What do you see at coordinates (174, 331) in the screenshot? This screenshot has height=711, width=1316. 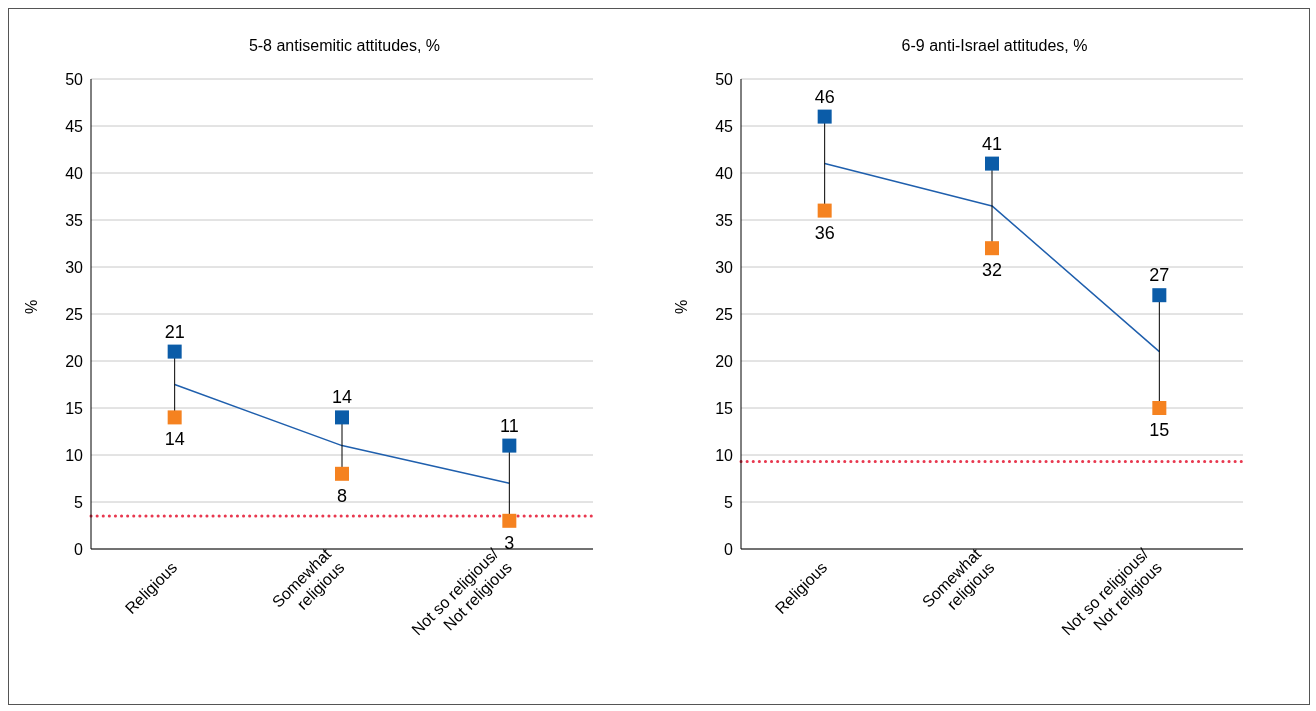 I see `data-label: 21` at bounding box center [174, 331].